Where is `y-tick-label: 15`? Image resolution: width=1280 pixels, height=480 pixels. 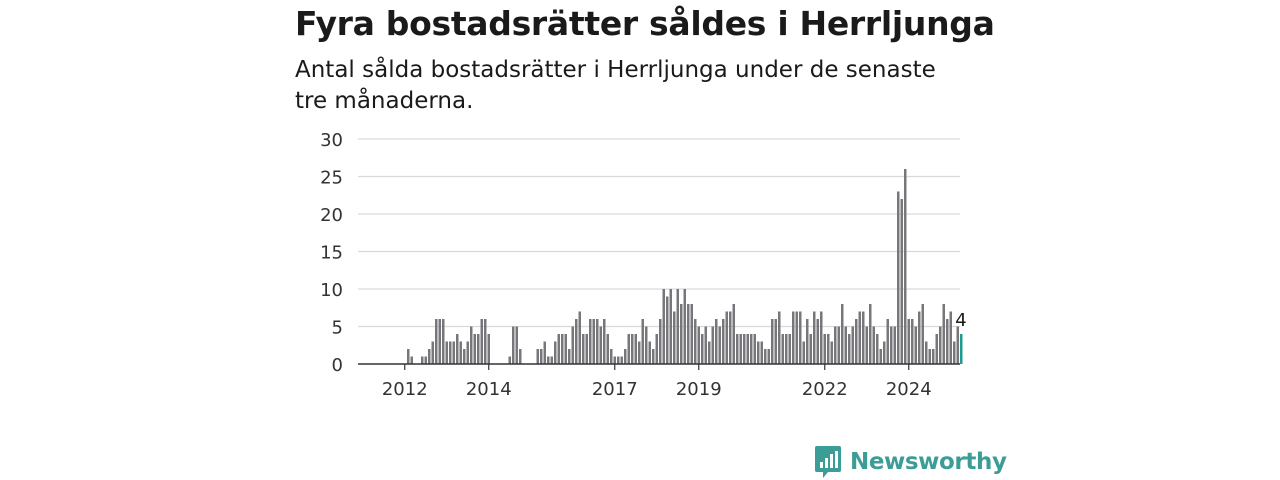 y-tick-label: 15 is located at coordinates (331, 253).